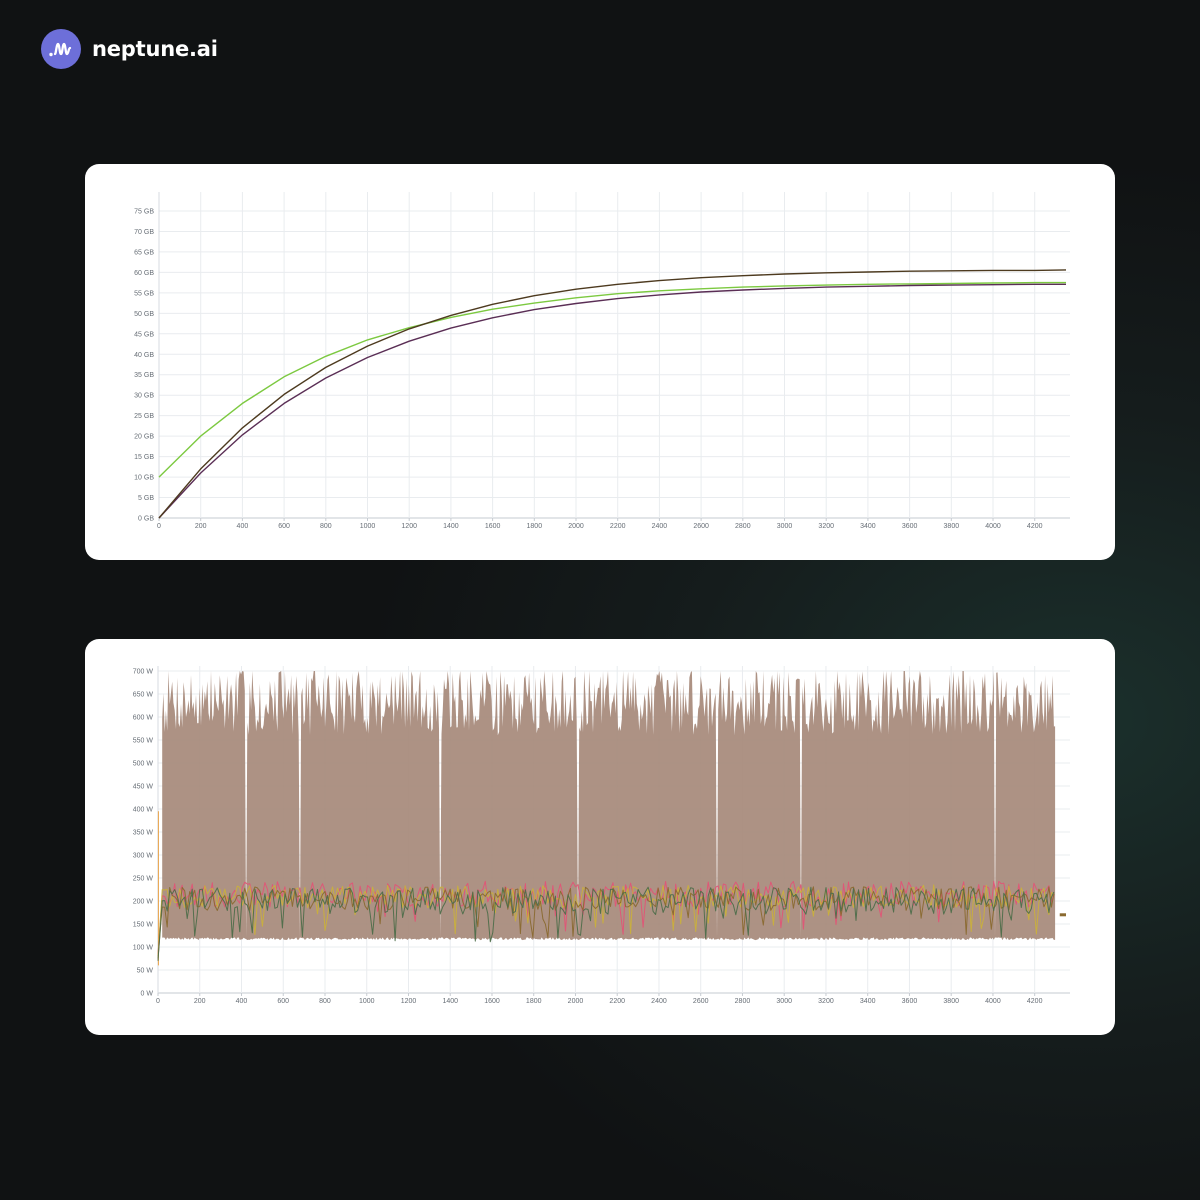 The image size is (1200, 1200). What do you see at coordinates (144, 334) in the screenshot?
I see `y-tick-label: 45 GB` at bounding box center [144, 334].